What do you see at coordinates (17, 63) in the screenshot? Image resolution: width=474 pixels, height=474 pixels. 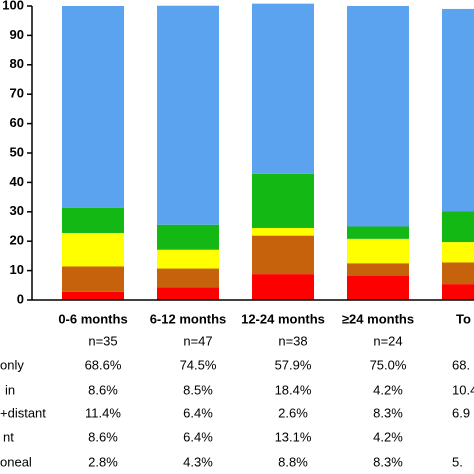 I see `y-tick-label: 80` at bounding box center [17, 63].